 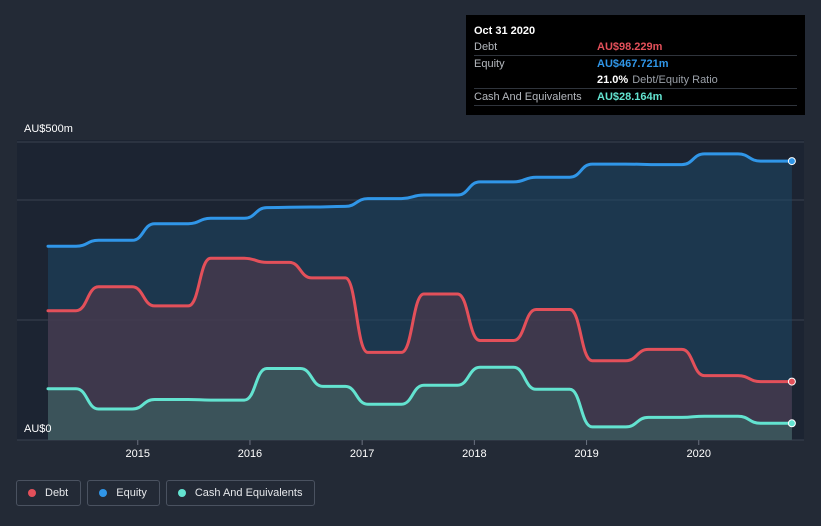 I want to click on cash-legend-dot-icon, so click(x=181, y=493).